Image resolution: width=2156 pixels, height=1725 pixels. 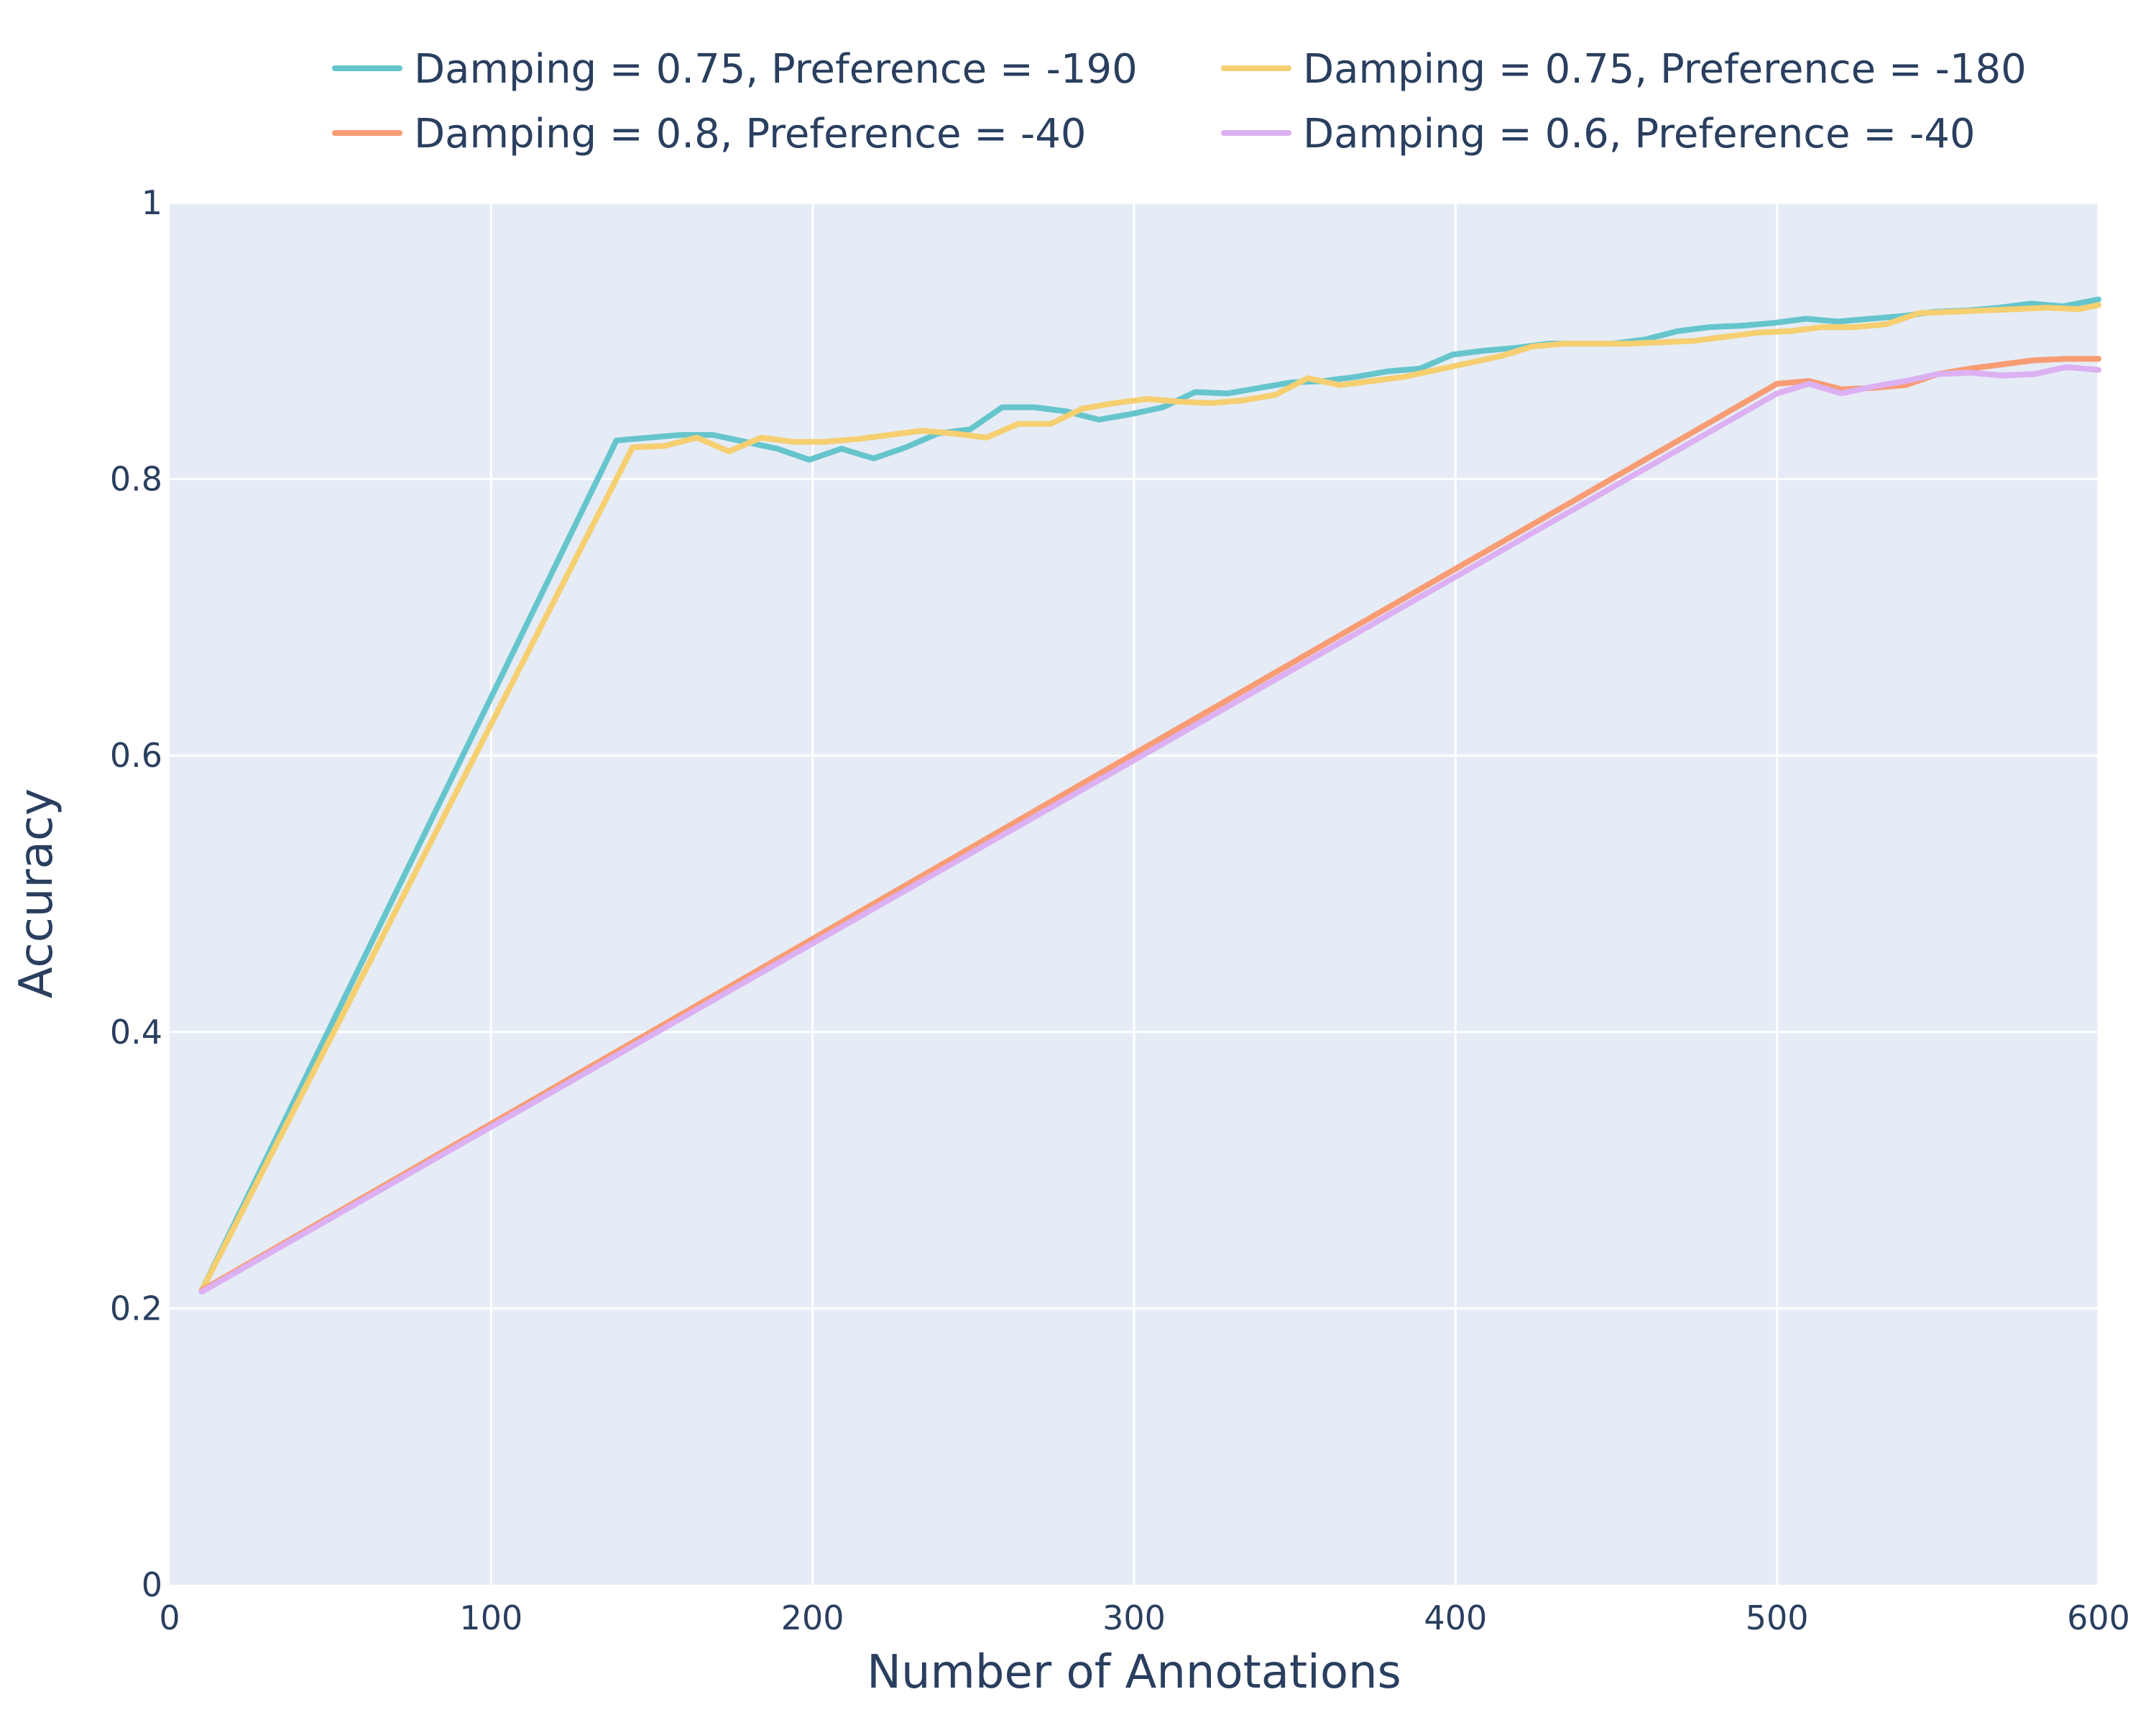 What do you see at coordinates (1134, 1617) in the screenshot?
I see `x-tick-label: 300` at bounding box center [1134, 1617].